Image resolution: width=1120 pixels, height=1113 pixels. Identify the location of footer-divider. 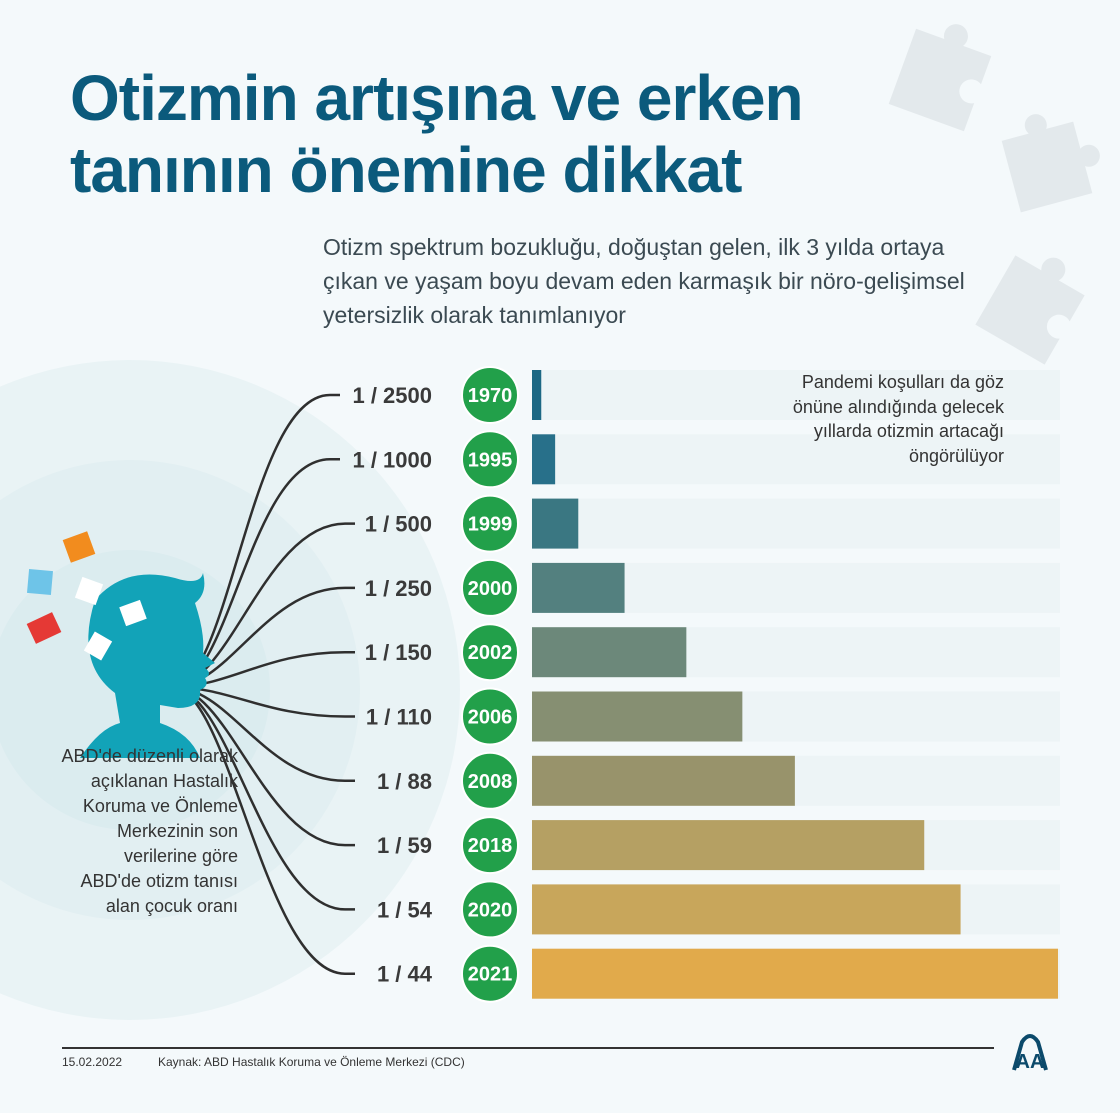
(528, 1048).